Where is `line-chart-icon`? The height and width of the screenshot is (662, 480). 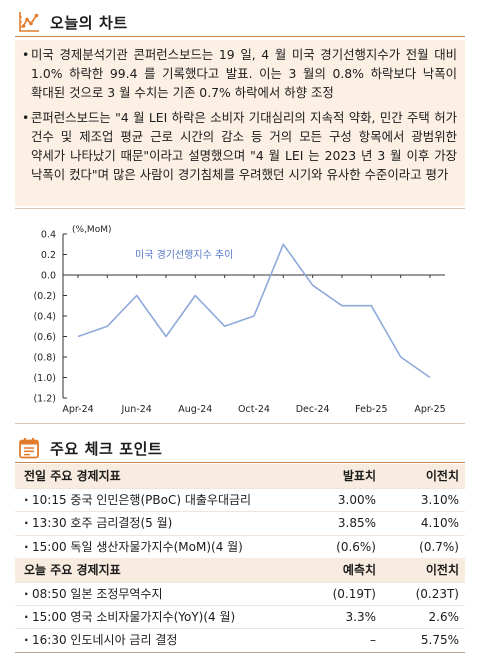
line-chart-icon is located at coordinates (29, 22).